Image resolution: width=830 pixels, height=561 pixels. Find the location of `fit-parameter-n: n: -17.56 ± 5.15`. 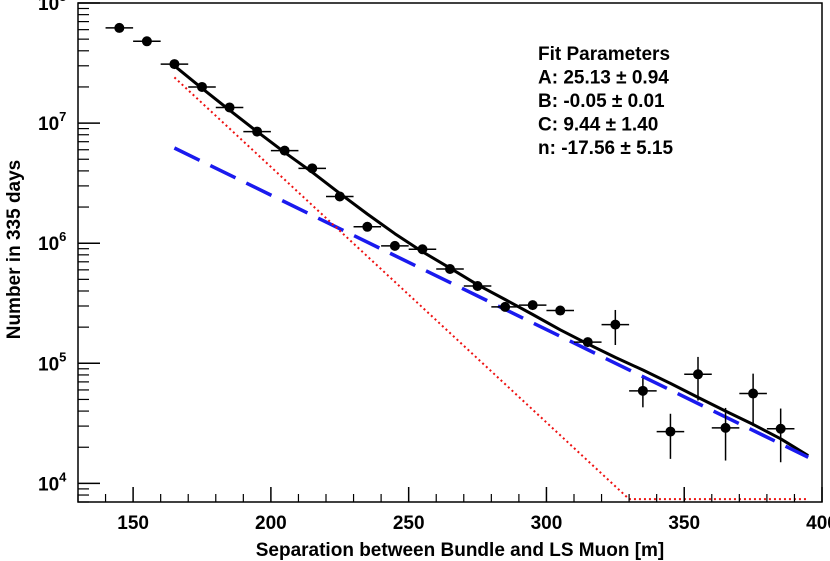

fit-parameter-n: n: -17.56 ± 5.15 is located at coordinates (605, 148).